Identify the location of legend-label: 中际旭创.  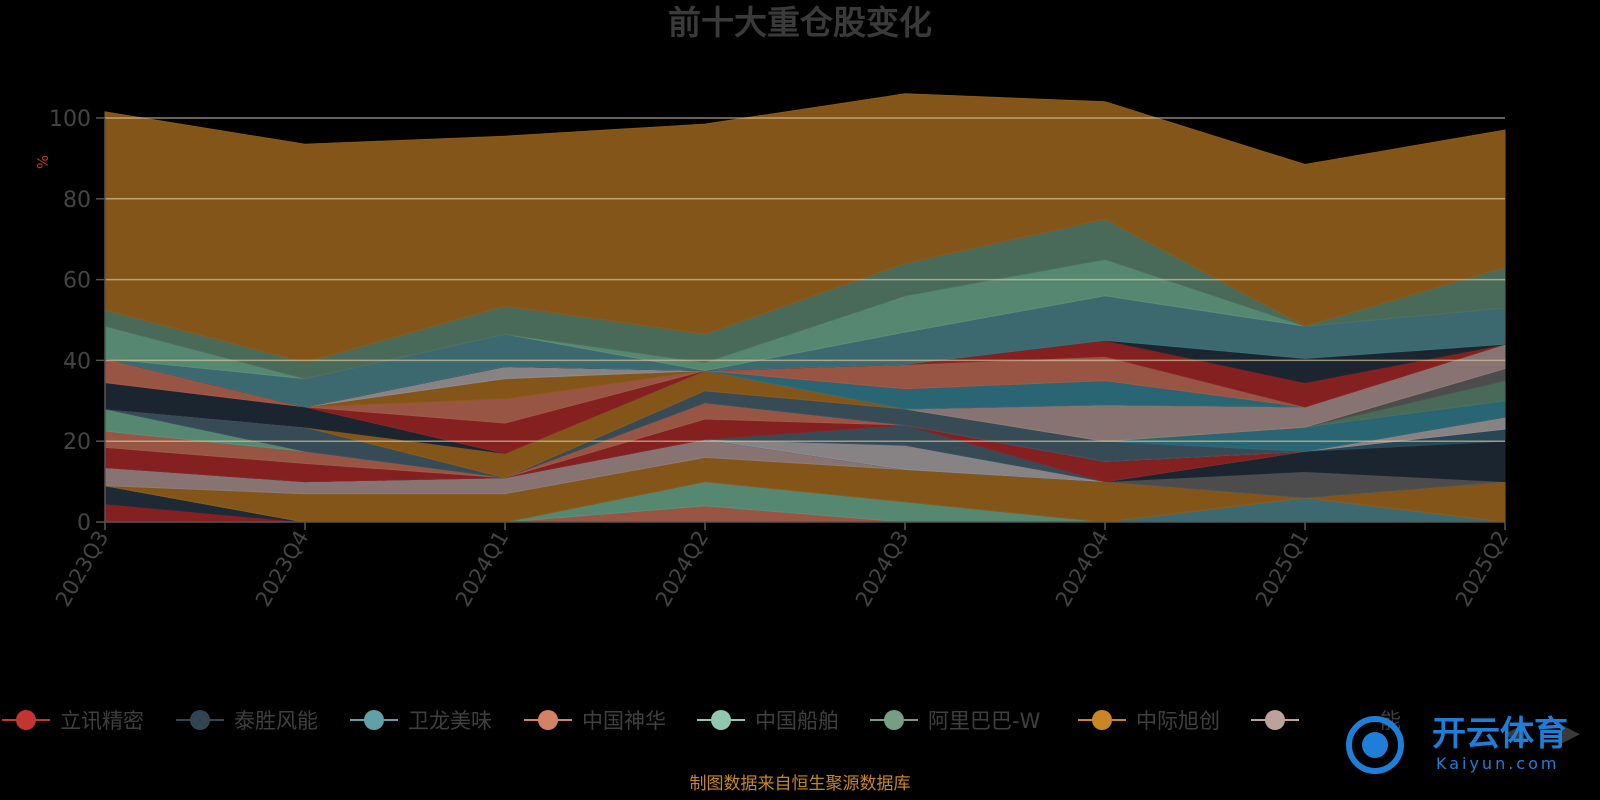
(1178, 721).